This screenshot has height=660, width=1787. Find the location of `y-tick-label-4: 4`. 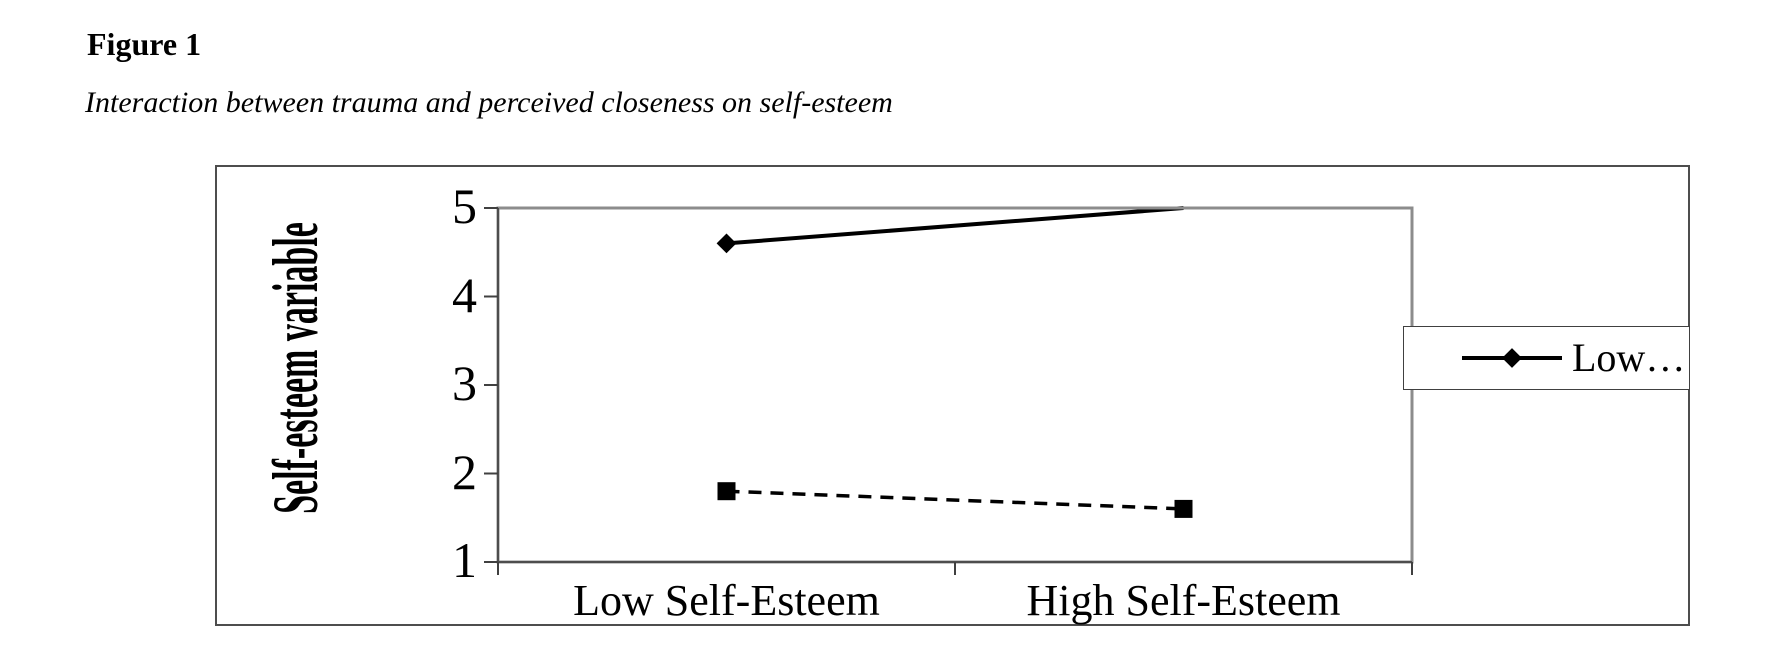

y-tick-label-4: 4 is located at coordinates (464, 295).